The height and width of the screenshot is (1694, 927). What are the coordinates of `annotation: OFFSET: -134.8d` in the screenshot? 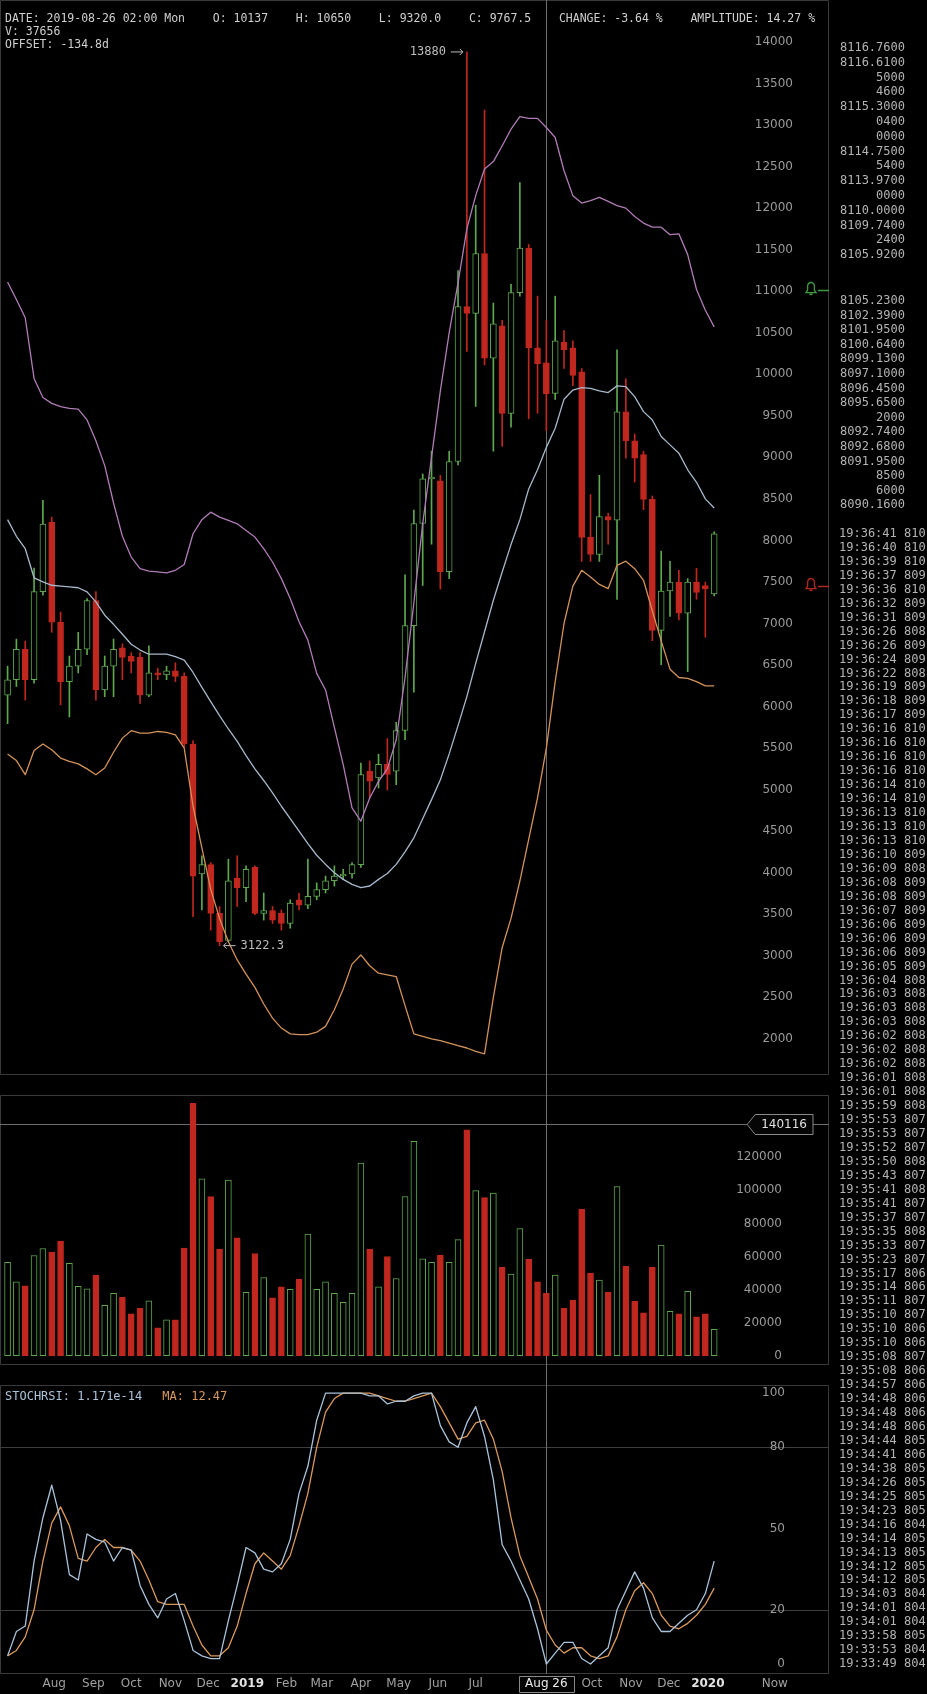 It's located at (57, 44).